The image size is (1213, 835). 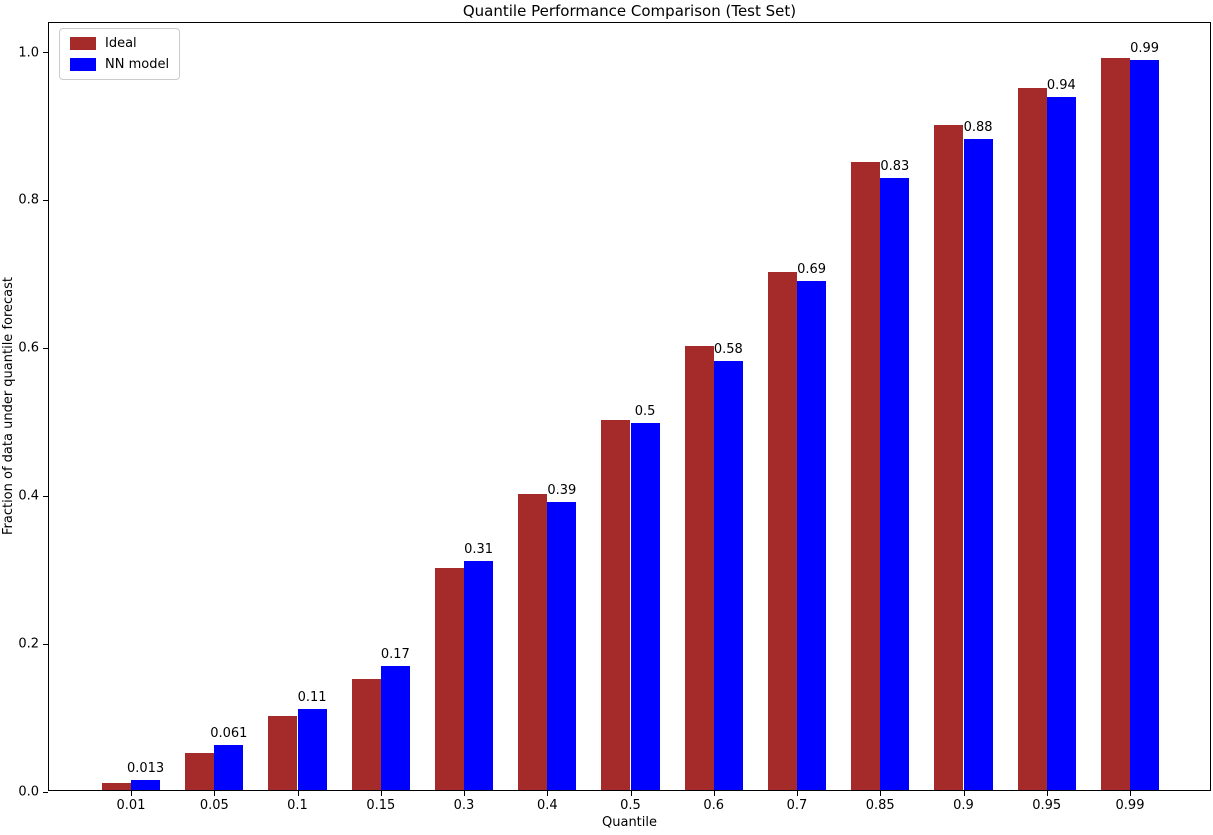 I want to click on x-tick-mark-0.3, so click(x=464, y=793).